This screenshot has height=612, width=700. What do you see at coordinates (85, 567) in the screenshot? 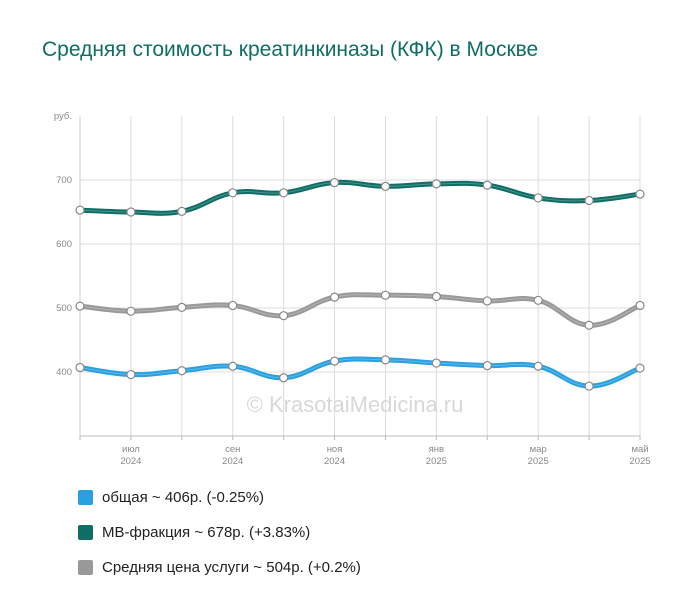
I see `legend-swatch-avg` at bounding box center [85, 567].